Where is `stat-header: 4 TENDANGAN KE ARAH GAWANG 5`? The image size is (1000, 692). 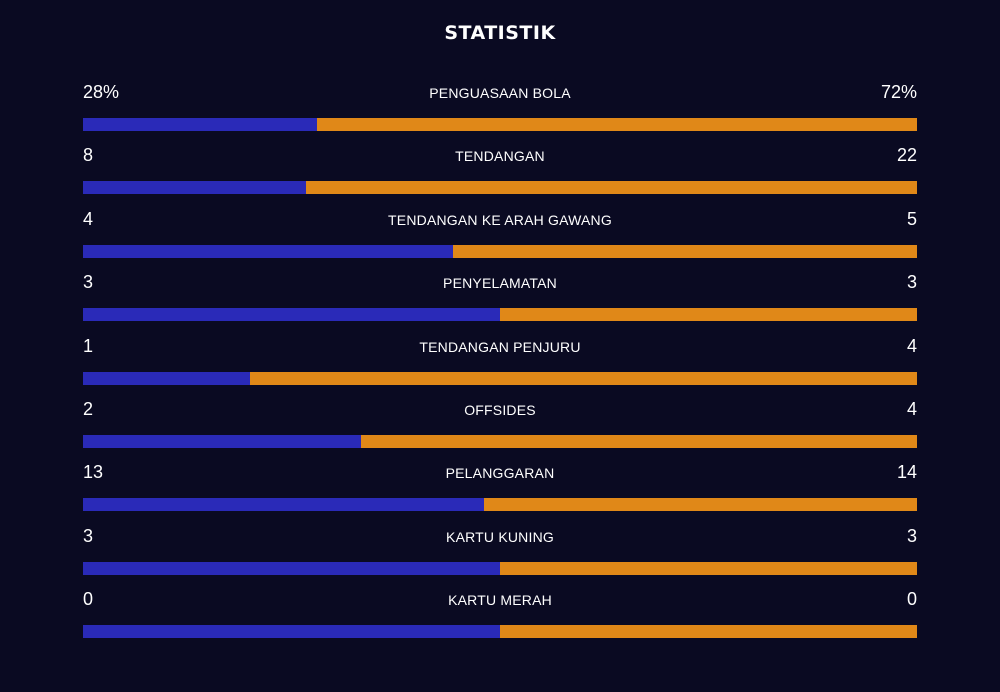
stat-header: 4 TENDANGAN KE ARAH GAWANG 5 is located at coordinates (500, 222).